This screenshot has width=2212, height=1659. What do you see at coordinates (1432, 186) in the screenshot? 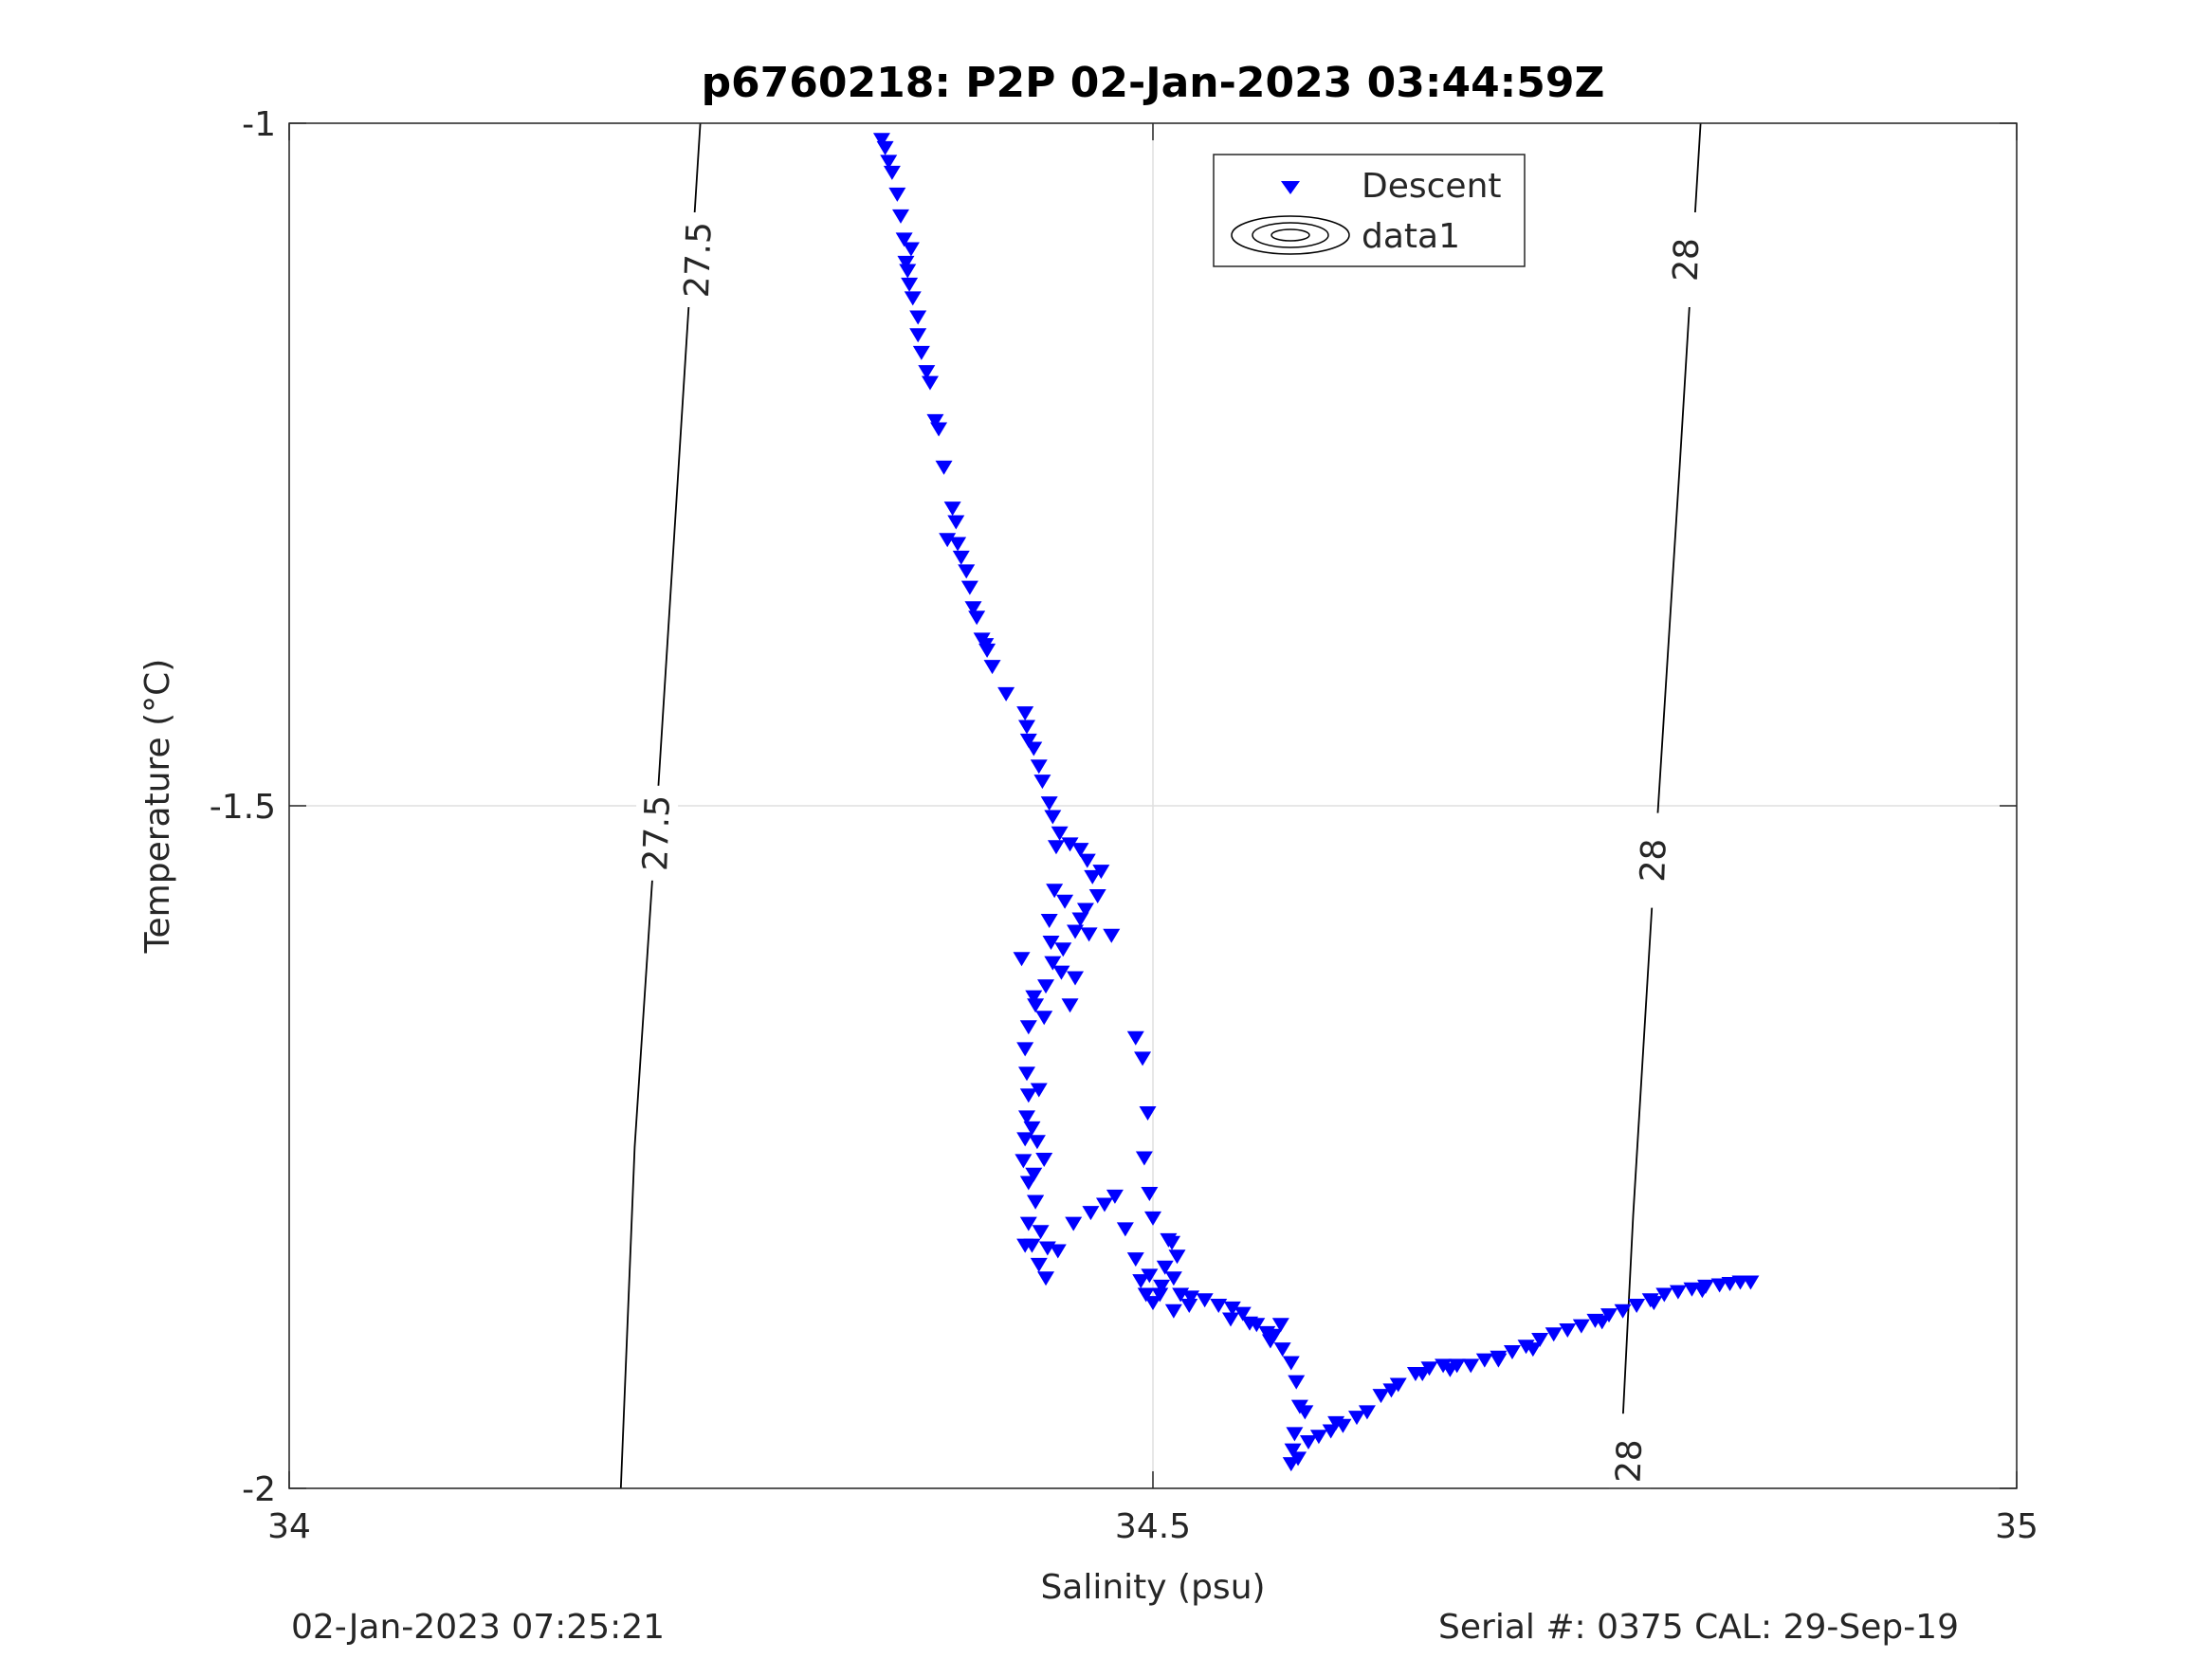
I see `legend-entry-descent: Descent` at bounding box center [1432, 186].